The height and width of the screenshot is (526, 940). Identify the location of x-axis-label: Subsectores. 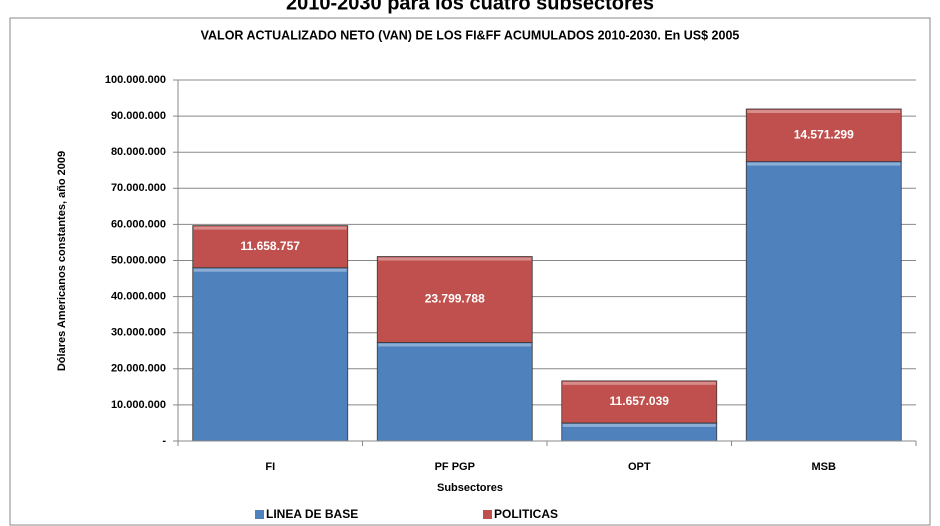
(470, 488).